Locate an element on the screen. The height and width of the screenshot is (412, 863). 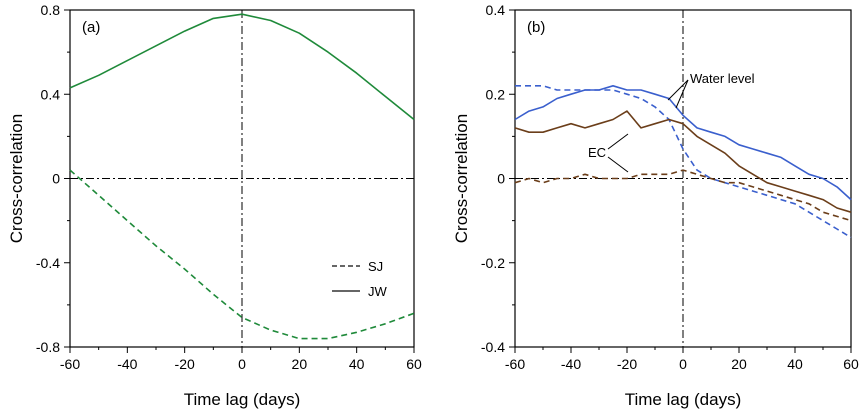
y-tick-label: 0.2 is located at coordinates (496, 94).